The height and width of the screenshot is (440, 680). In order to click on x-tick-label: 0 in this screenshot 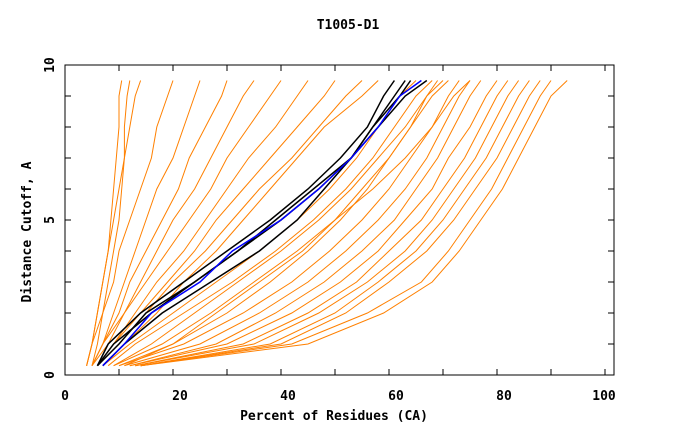, I will do `click(65, 396)`.